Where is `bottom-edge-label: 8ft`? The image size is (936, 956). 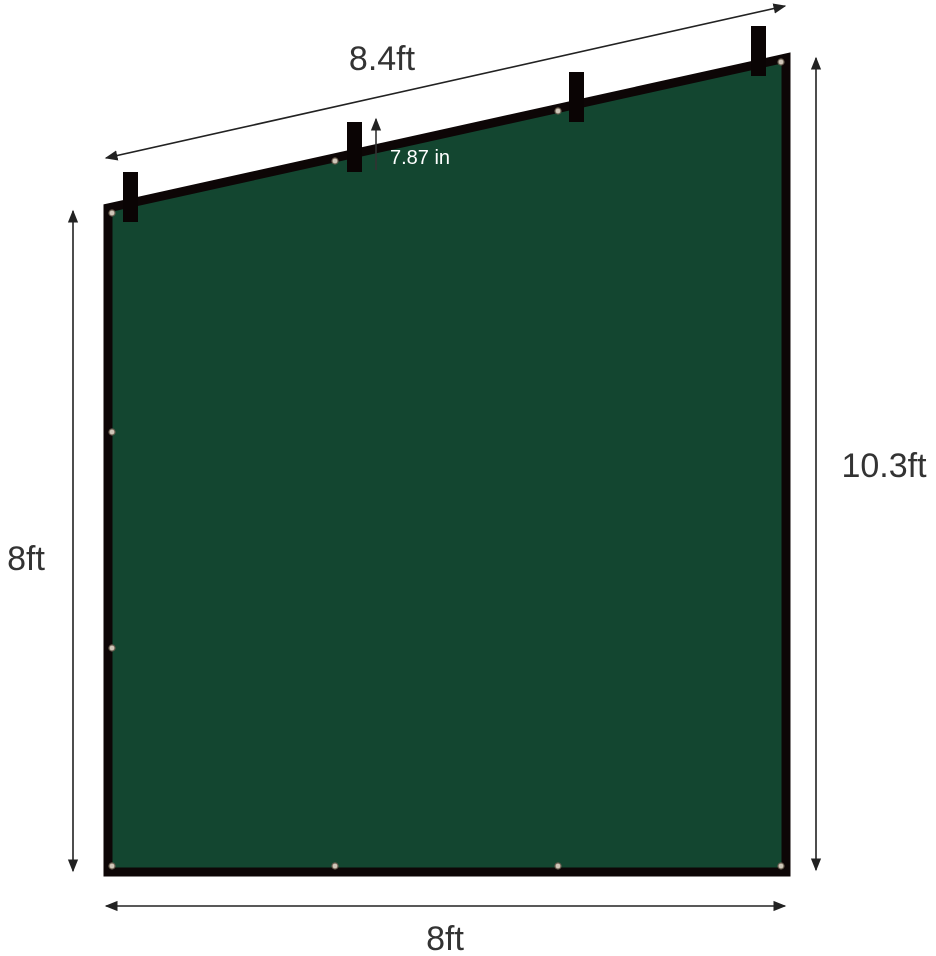
bottom-edge-label: 8ft is located at coordinates (445, 938).